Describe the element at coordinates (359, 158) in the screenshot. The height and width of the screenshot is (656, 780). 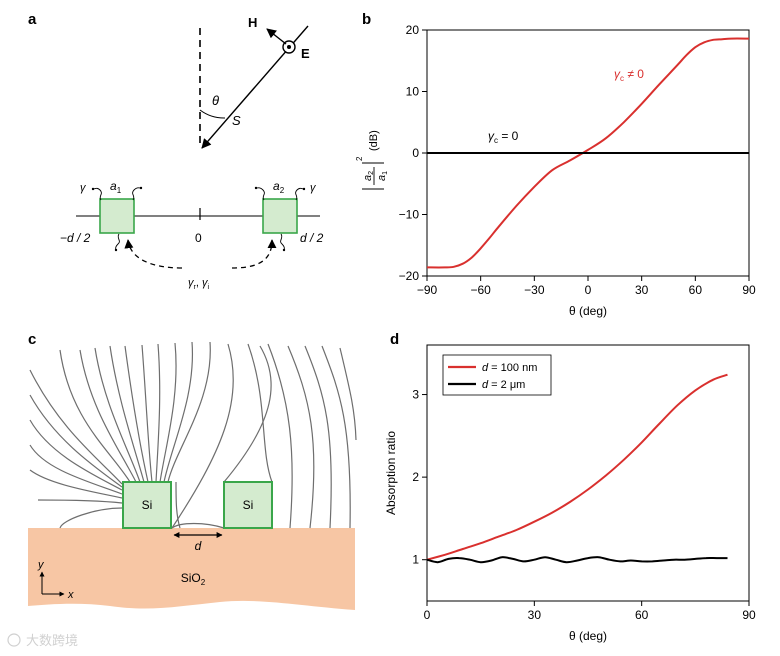
I see `svg-text: 2` at that location.